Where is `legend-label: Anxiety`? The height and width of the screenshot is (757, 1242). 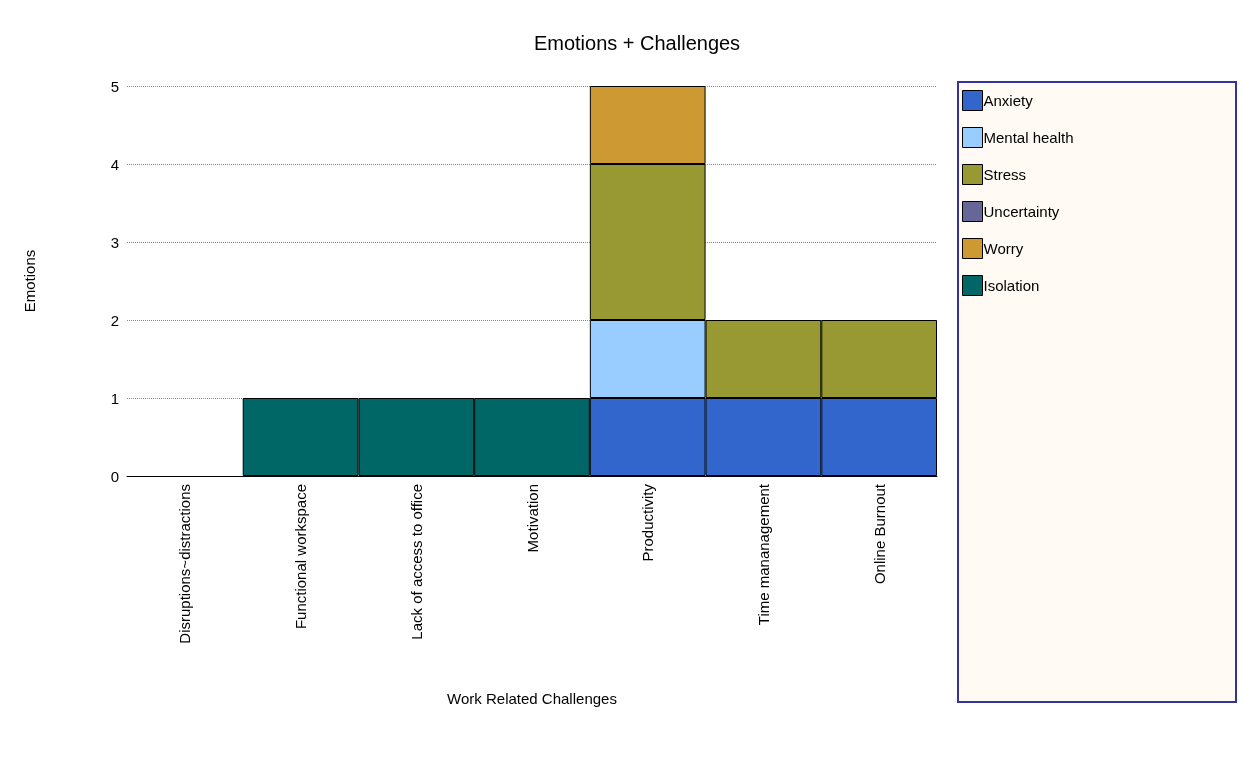
legend-label: Anxiety is located at coordinates (1008, 100).